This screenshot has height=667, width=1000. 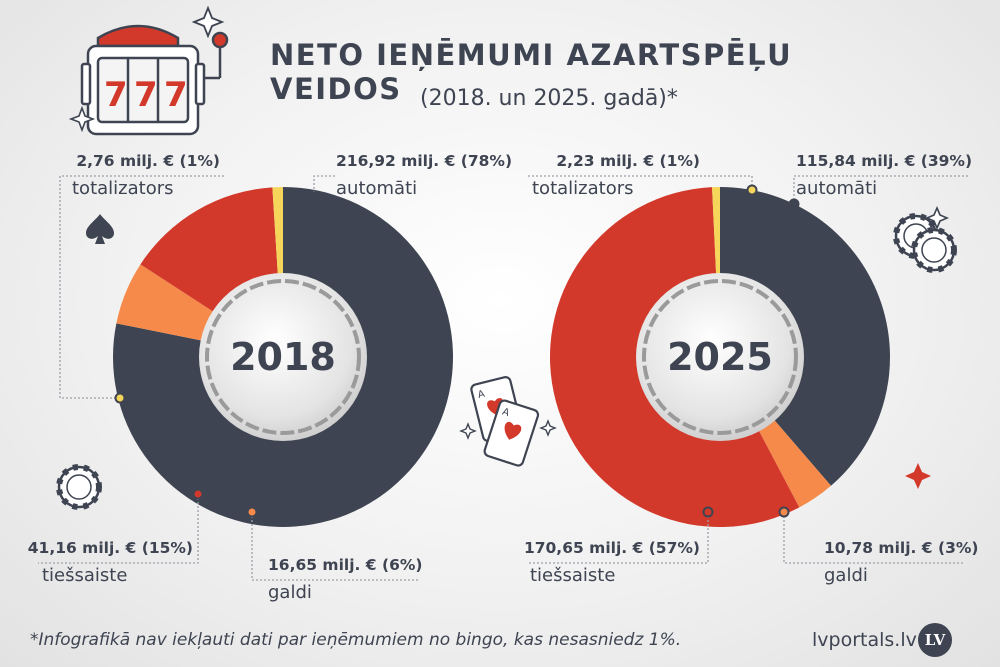 I want to click on data-label-value: 170,65 milj. € (57%), so click(x=612, y=548).